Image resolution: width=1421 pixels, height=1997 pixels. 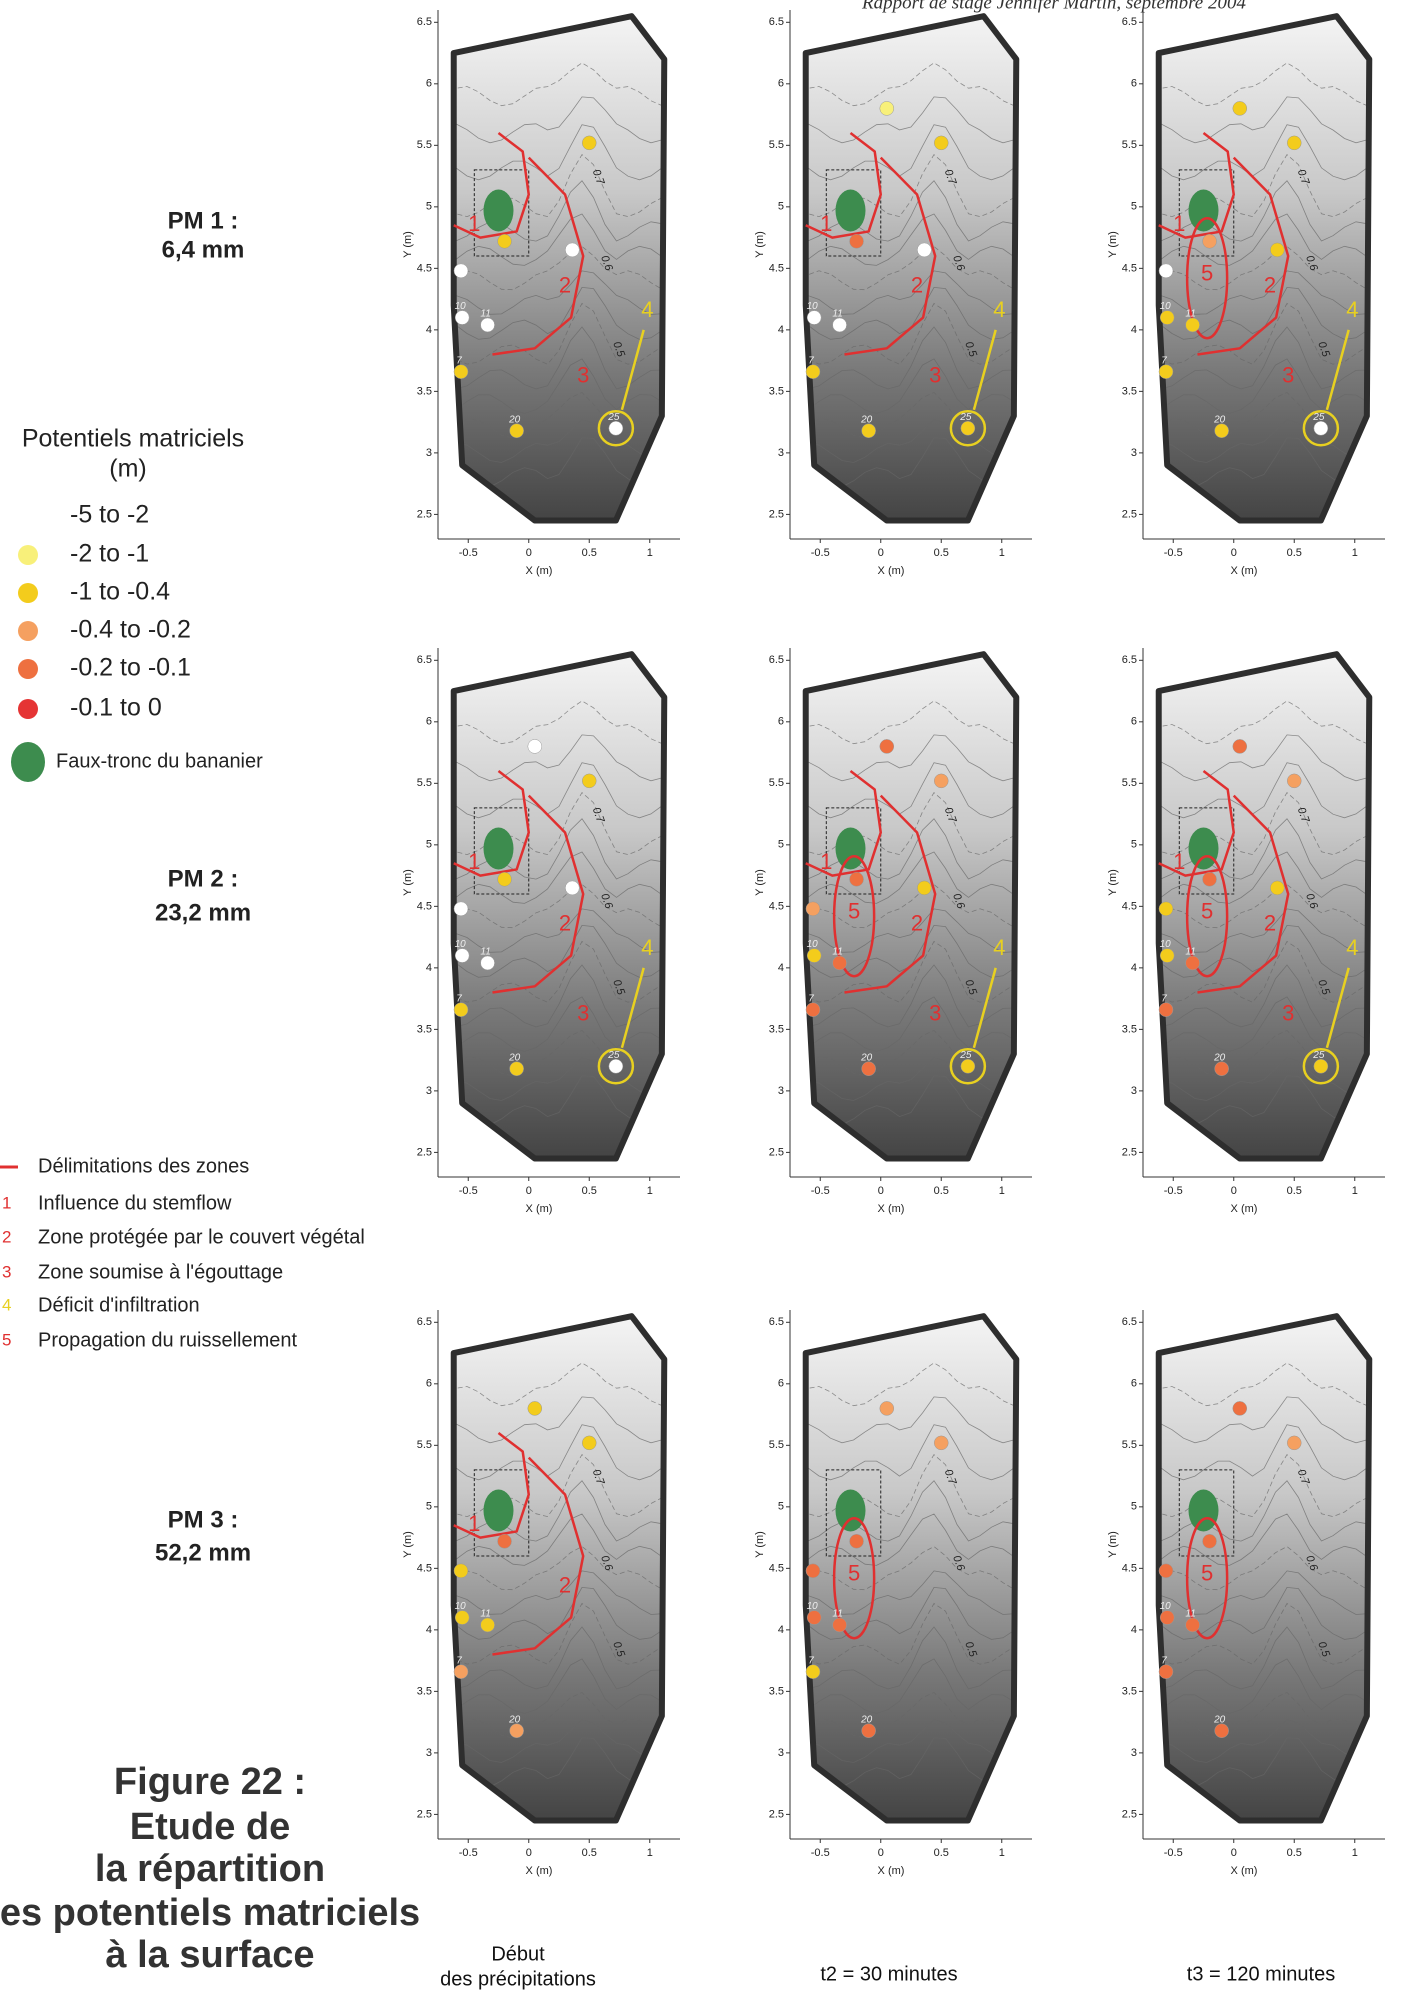 What do you see at coordinates (203, 1519) in the screenshot?
I see `row-label: PM 3 :` at bounding box center [203, 1519].